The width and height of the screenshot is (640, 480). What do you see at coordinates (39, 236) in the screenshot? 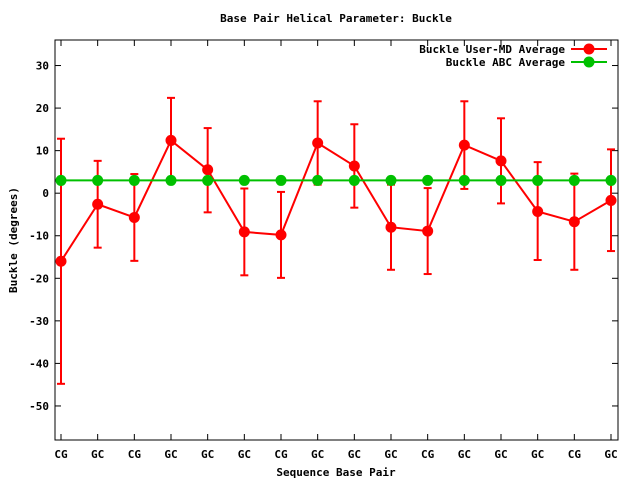
I see `y-tick-label: -10` at bounding box center [39, 236].